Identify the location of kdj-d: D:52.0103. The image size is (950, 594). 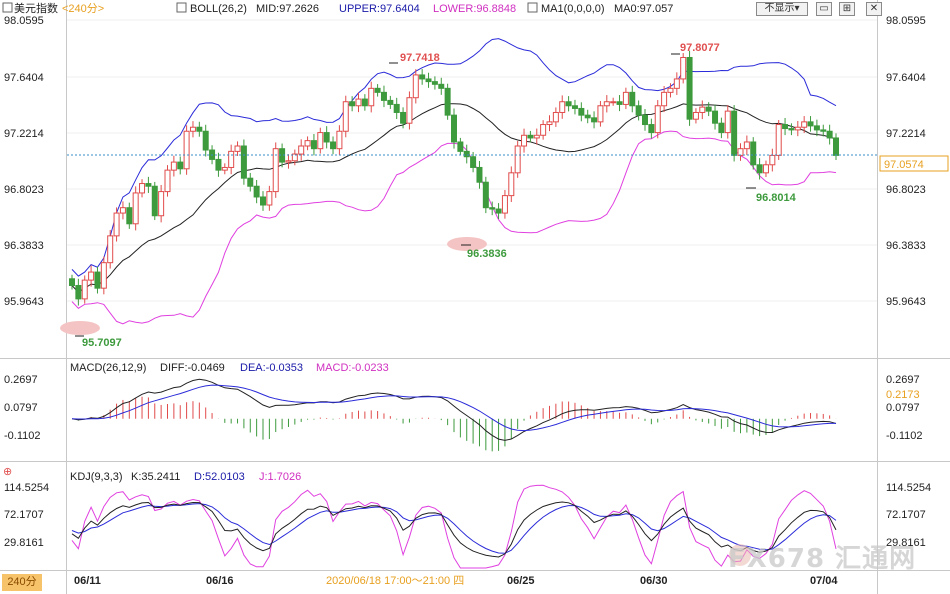
(219, 477).